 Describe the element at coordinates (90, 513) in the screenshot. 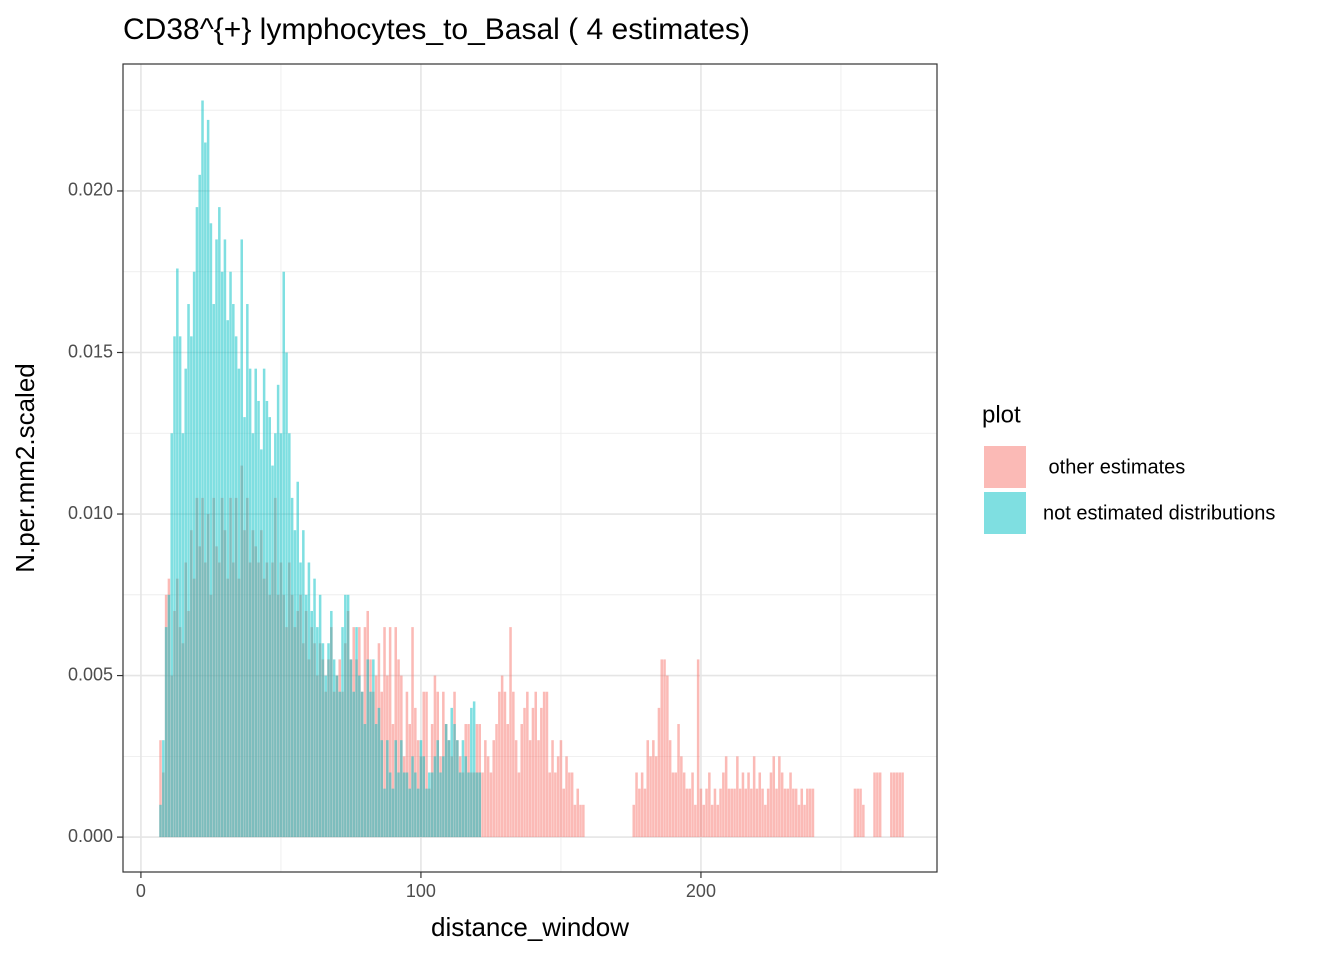

I see `y-tick-label: 0.010` at that location.